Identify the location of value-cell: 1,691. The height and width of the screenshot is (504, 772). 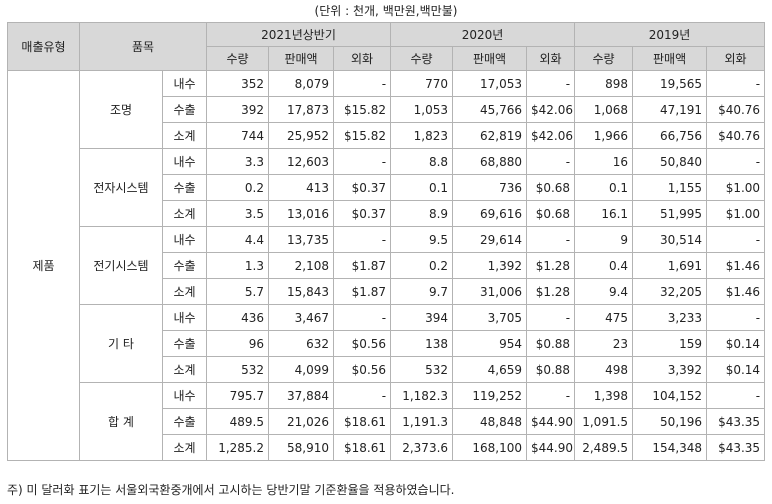
(670, 265).